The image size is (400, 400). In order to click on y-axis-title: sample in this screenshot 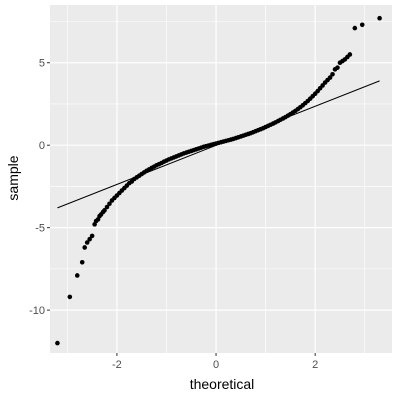, I will do `click(13, 177)`.